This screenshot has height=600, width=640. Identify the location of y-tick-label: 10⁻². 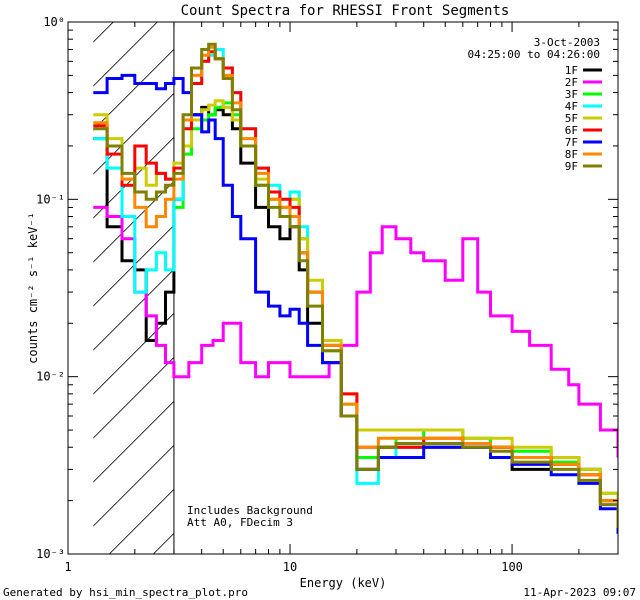
(50, 377).